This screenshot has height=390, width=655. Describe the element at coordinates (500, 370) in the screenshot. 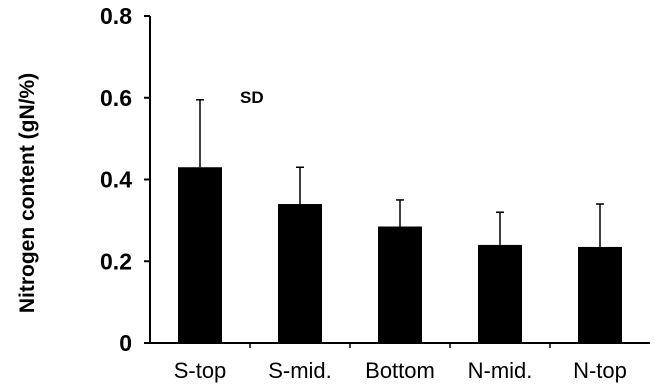

I see `x-tick-label: N-mid.` at that location.